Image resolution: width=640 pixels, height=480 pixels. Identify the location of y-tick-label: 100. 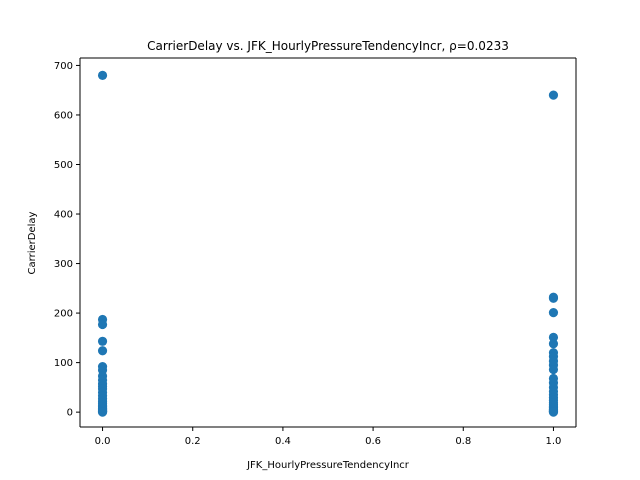
(63, 363).